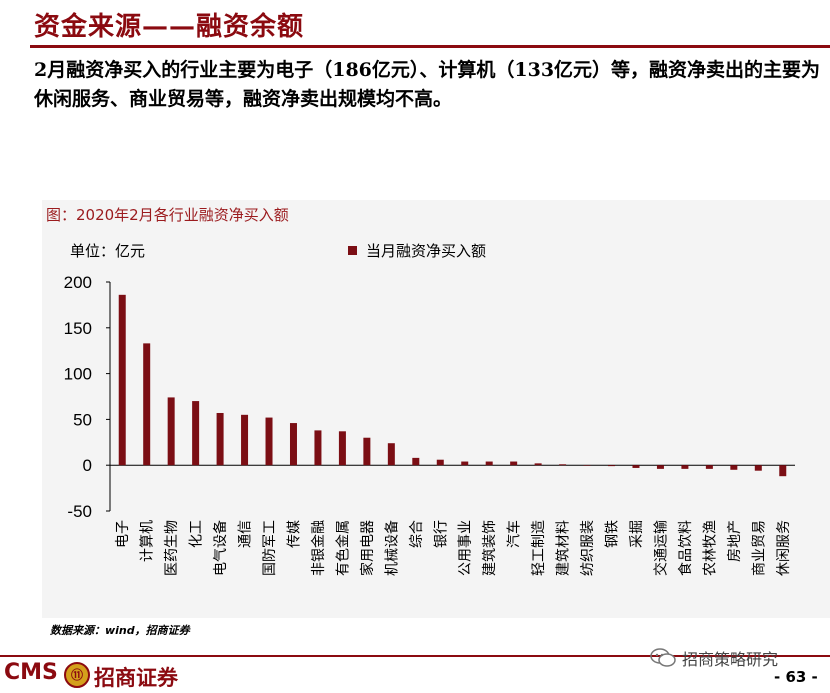  What do you see at coordinates (123, 534) in the screenshot?
I see `x-tick-label: 电子` at bounding box center [123, 534].